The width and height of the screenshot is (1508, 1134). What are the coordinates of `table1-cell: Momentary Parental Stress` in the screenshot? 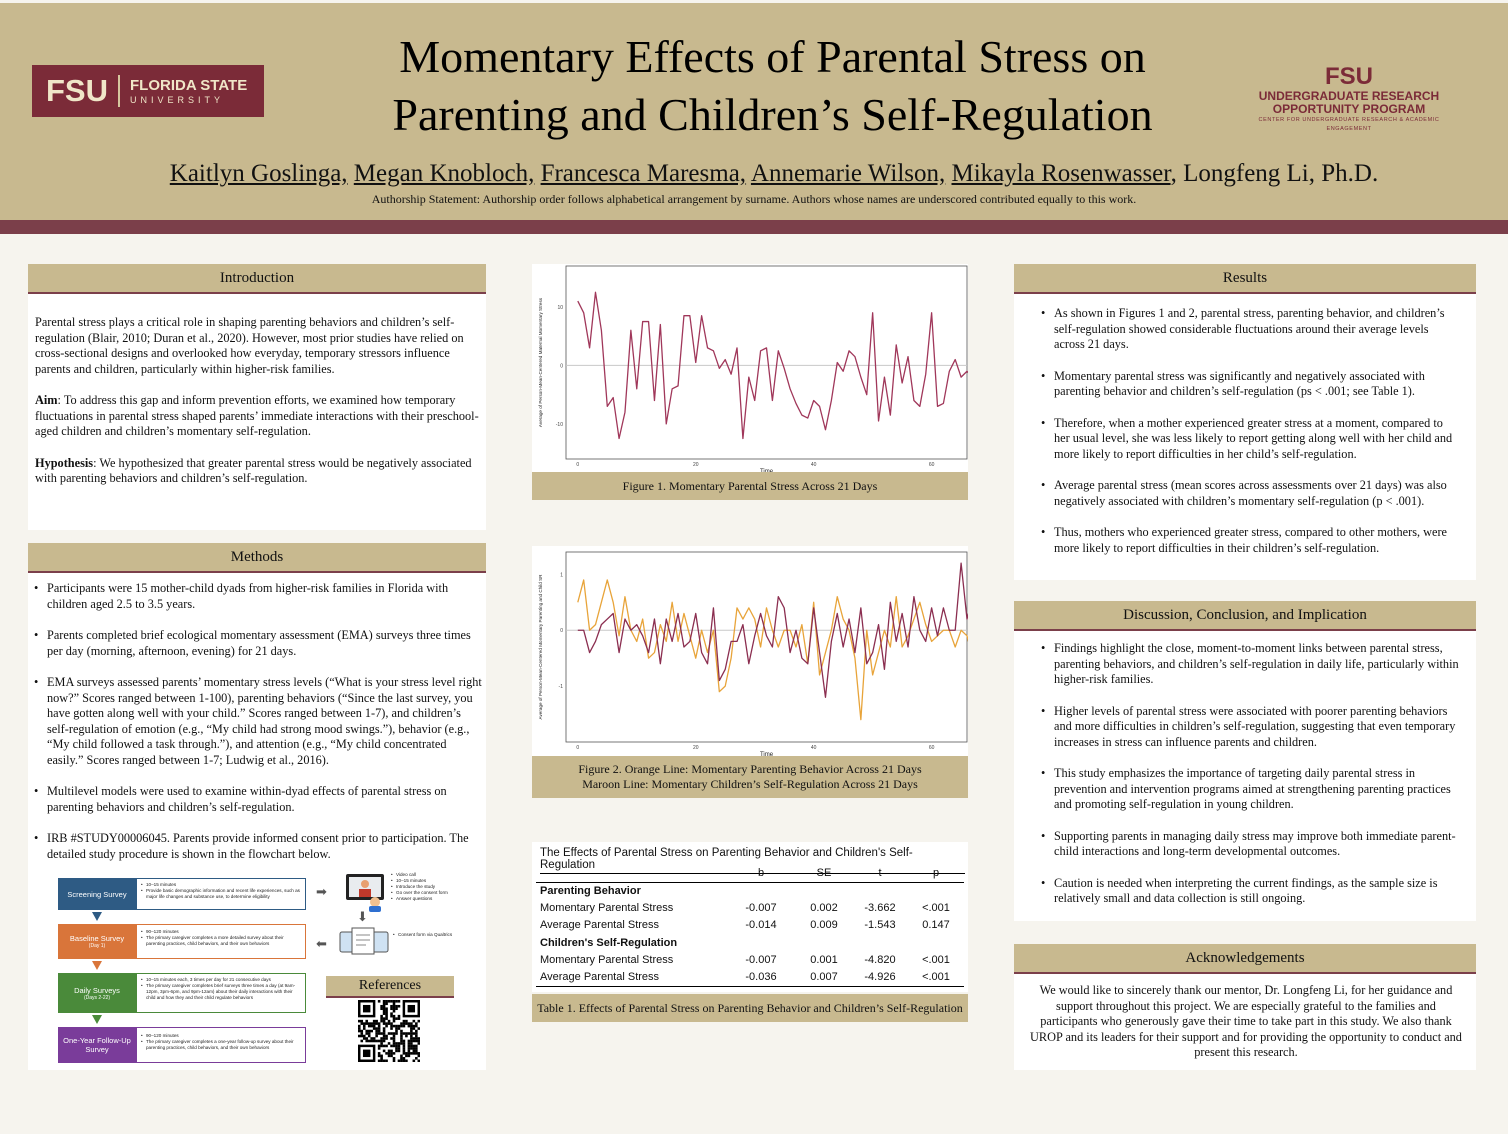 It's located at (607, 959).